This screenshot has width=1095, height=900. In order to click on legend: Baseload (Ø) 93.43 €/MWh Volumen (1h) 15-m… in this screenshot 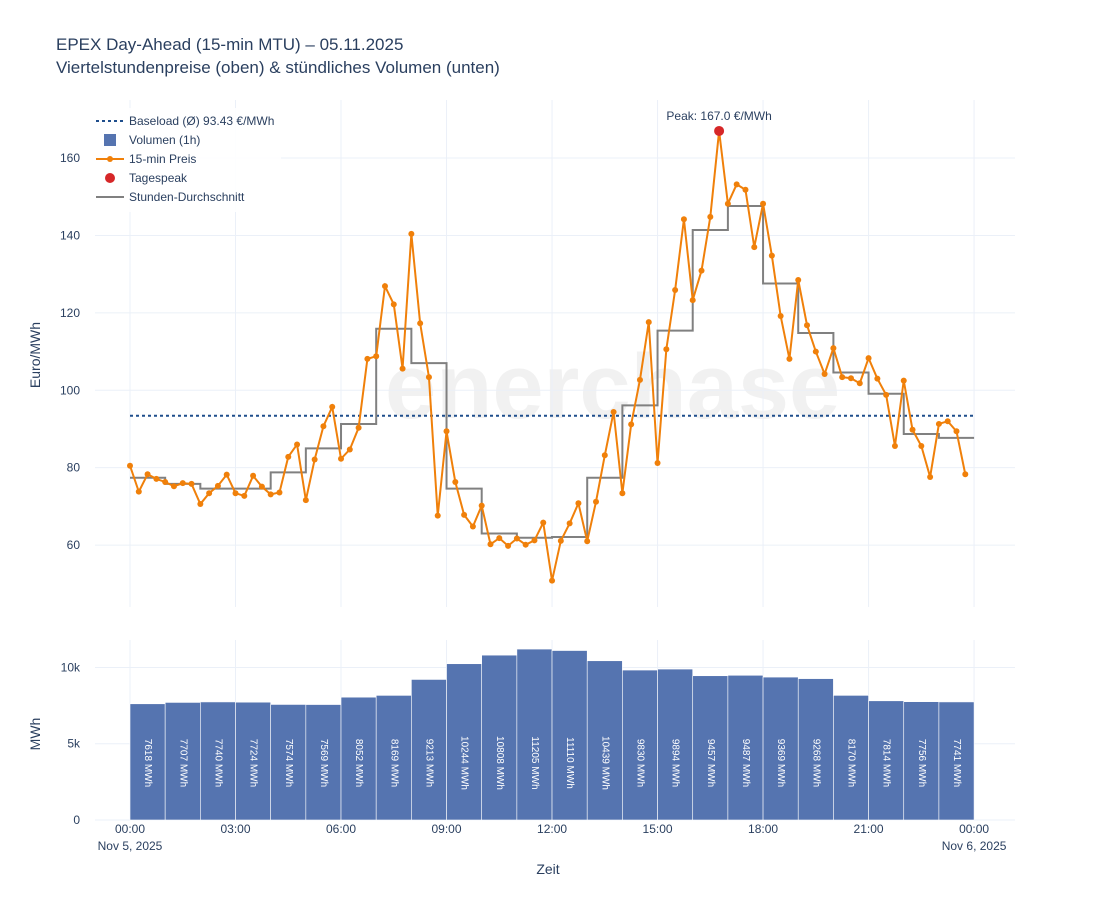, I will do `click(184, 160)`.